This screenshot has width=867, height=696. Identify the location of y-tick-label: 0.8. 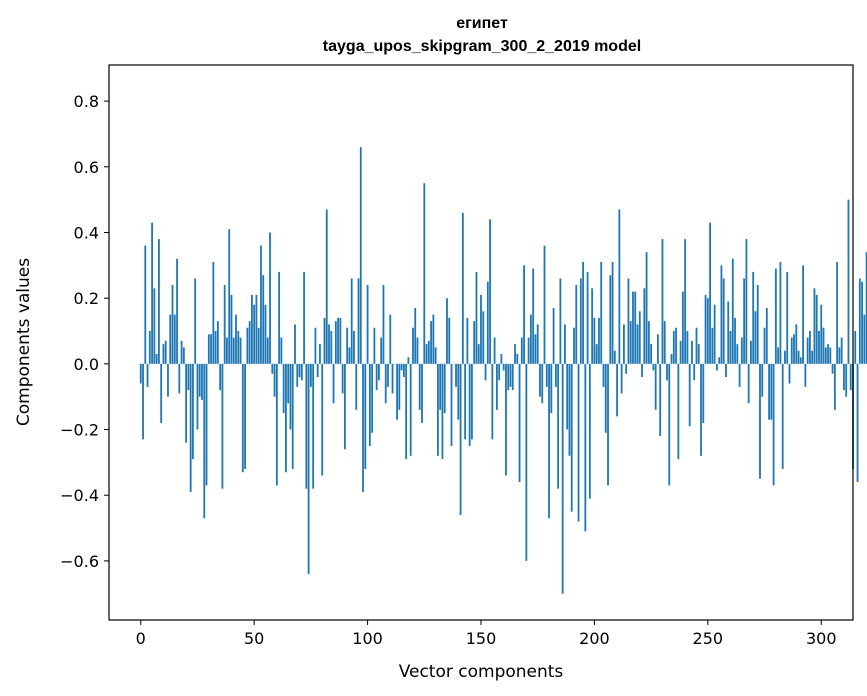
(86, 101).